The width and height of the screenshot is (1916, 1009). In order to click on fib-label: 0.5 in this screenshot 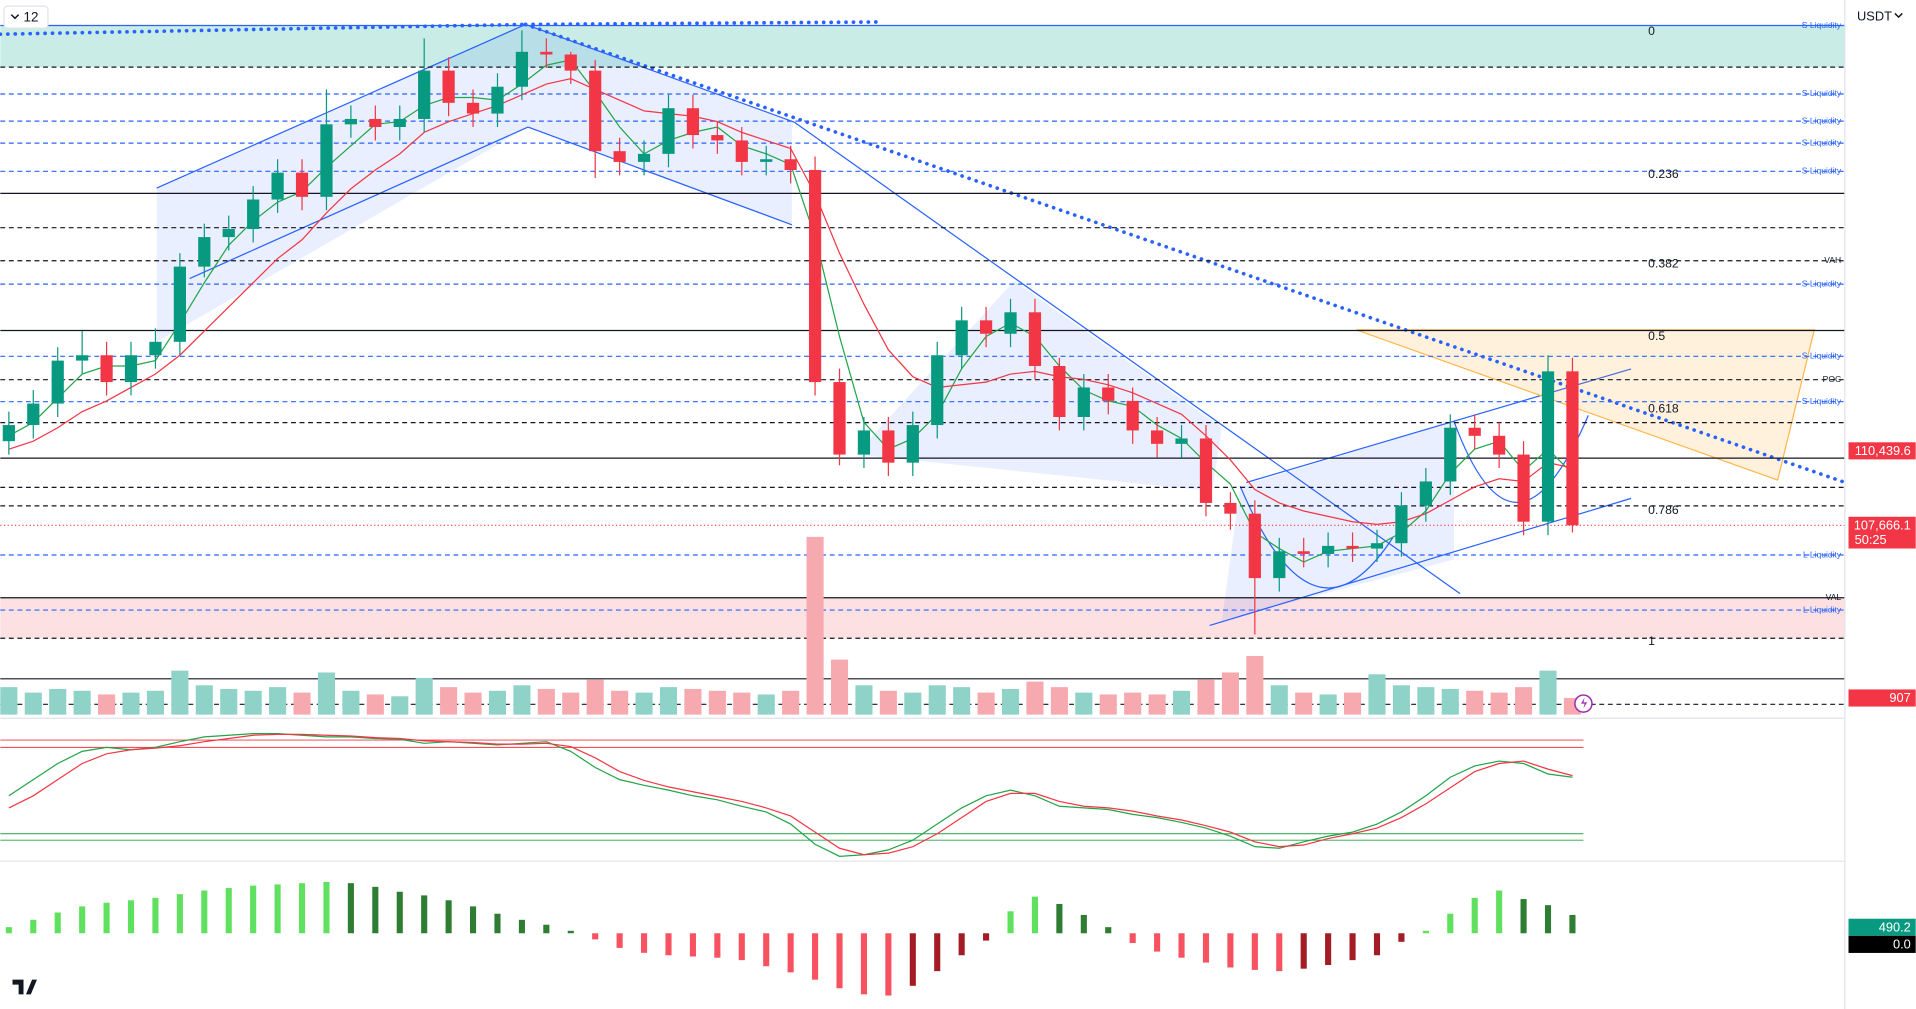, I will do `click(1656, 336)`.